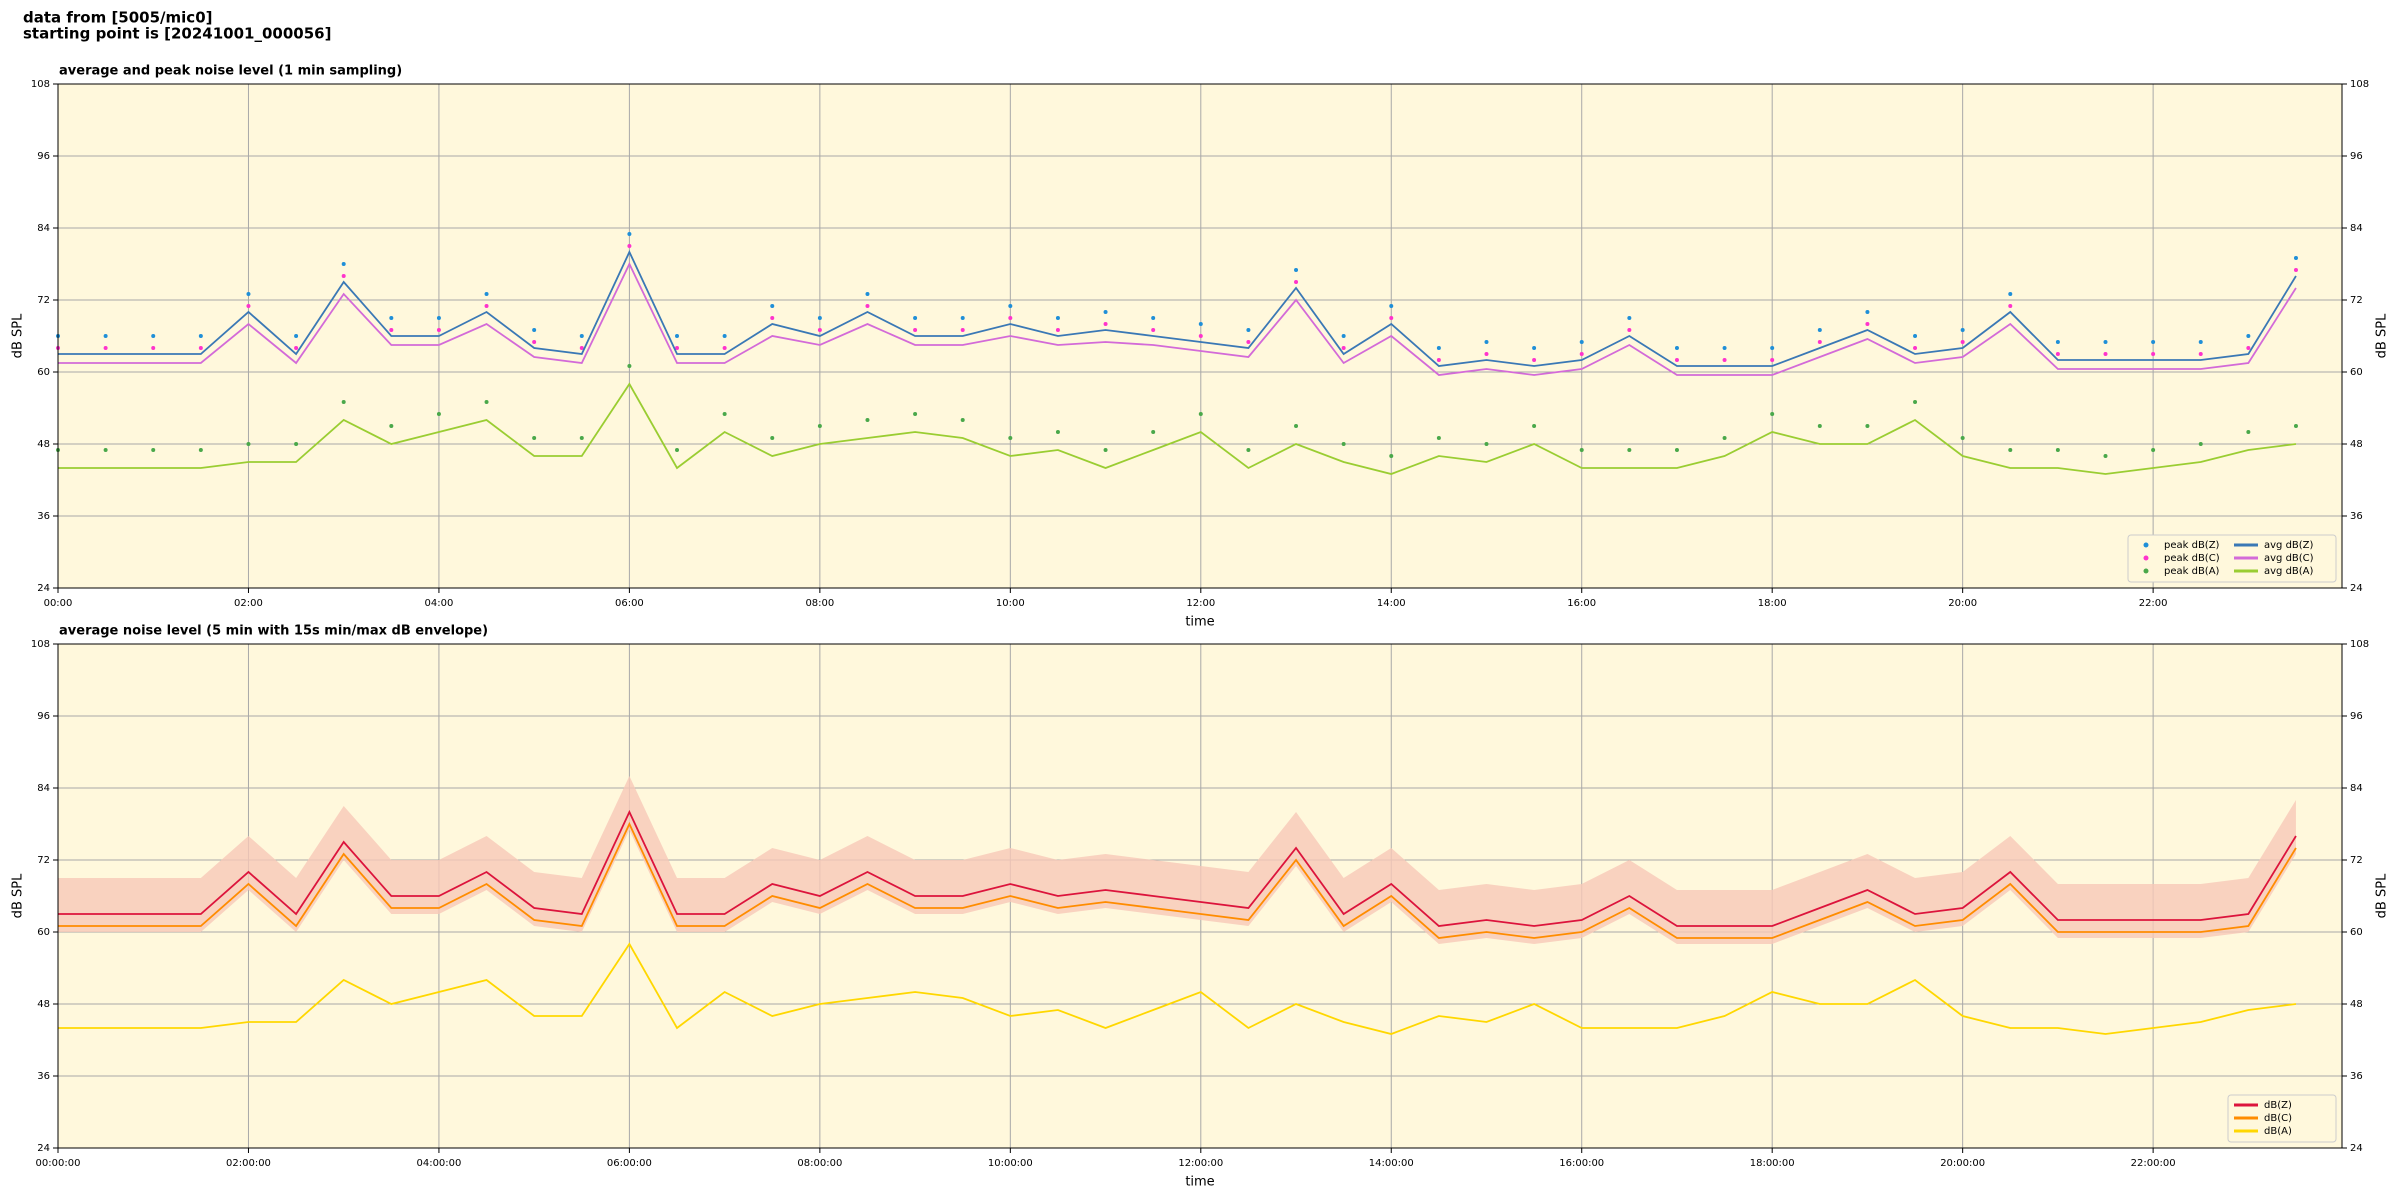 The height and width of the screenshot is (1200, 2400). Describe the element at coordinates (1391, 1163) in the screenshot. I see `x-tick-label: 14:00:00` at that location.